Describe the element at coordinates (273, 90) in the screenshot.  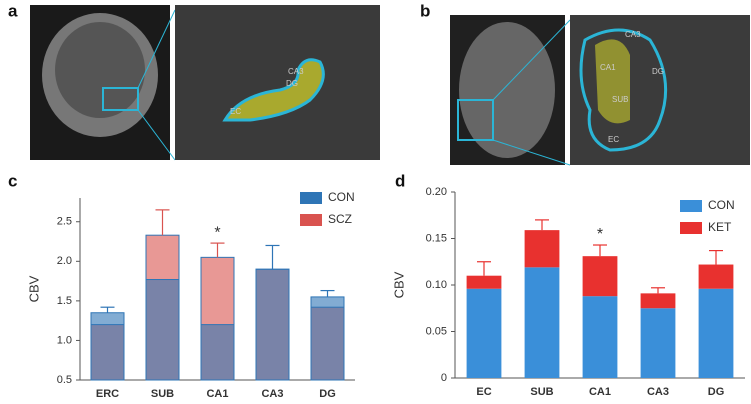
I see `hippocampus` at that location.